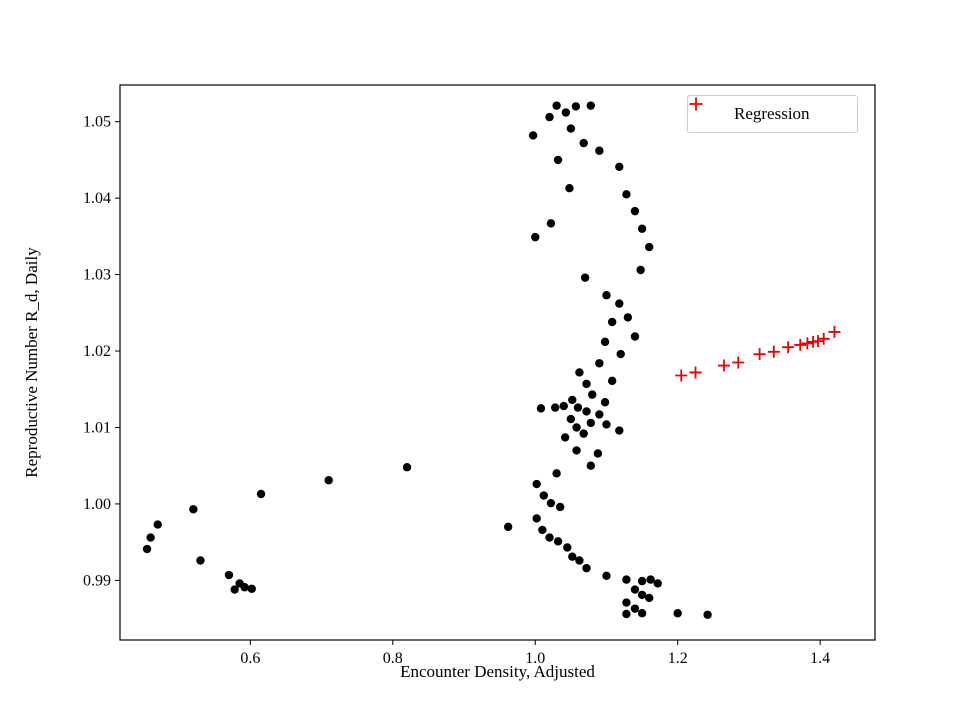 The width and height of the screenshot is (960, 720). I want to click on y-tick-label: 1.05, so click(97, 122).